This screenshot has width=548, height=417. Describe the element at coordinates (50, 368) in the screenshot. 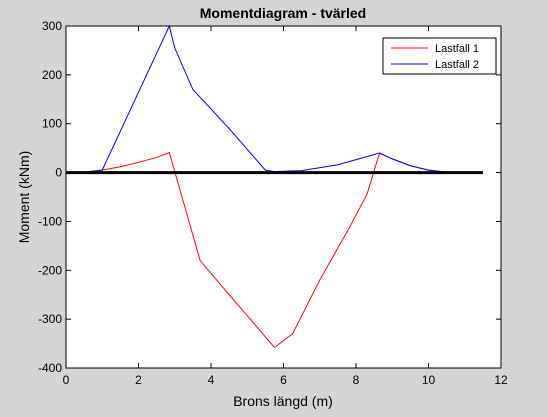

I see `y-tick-label: -400` at that location.